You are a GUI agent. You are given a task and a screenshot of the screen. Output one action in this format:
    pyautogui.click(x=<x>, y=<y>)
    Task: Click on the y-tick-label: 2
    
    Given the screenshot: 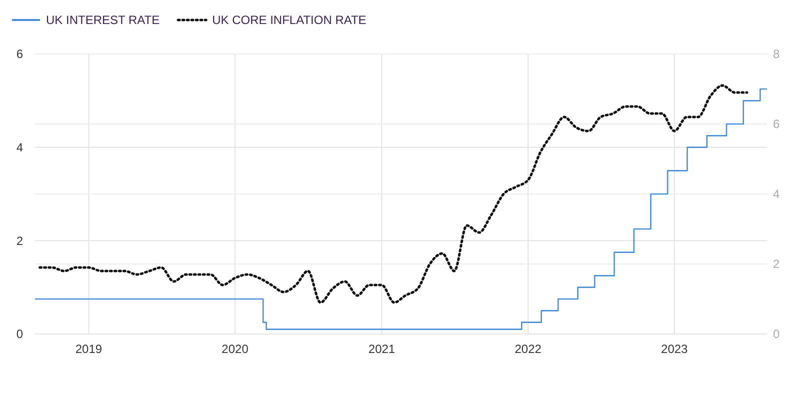 What is the action you would take?
    pyautogui.click(x=20, y=241)
    